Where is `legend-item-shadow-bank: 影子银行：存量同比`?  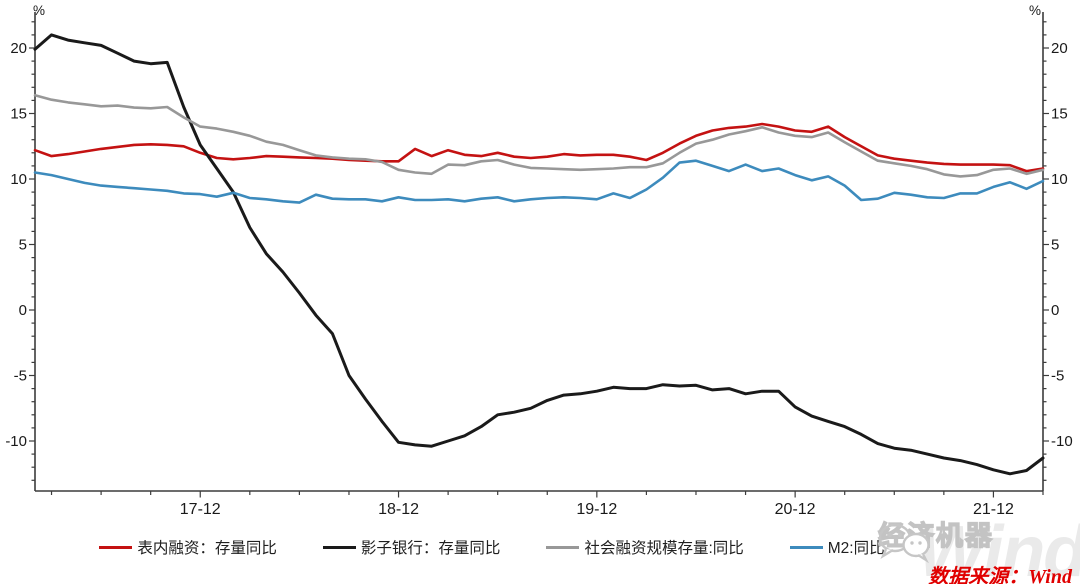
legend-item-shadow-bank: 影子银行：存量同比 is located at coordinates (411, 547).